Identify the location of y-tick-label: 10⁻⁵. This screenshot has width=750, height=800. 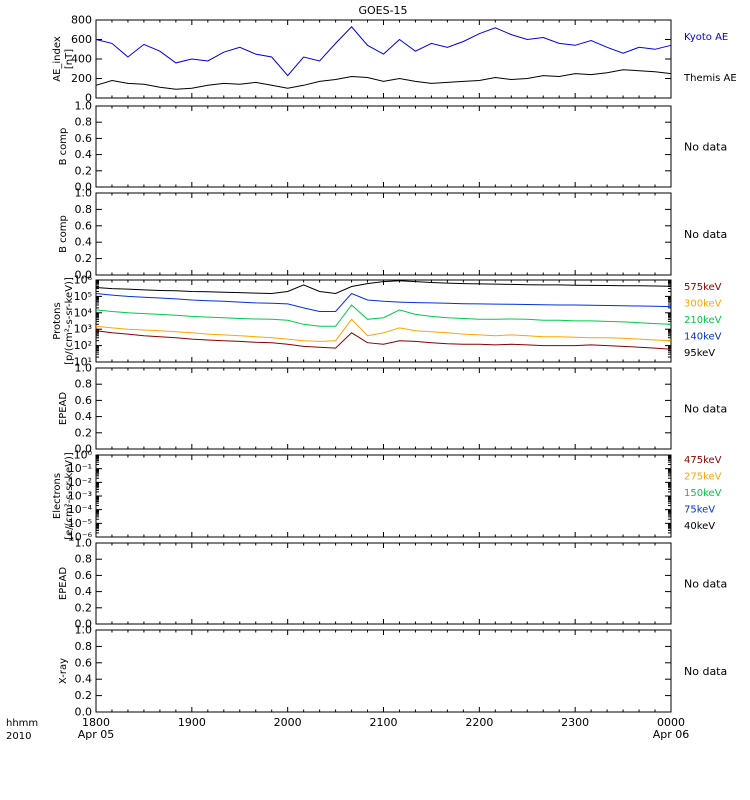
(80, 523).